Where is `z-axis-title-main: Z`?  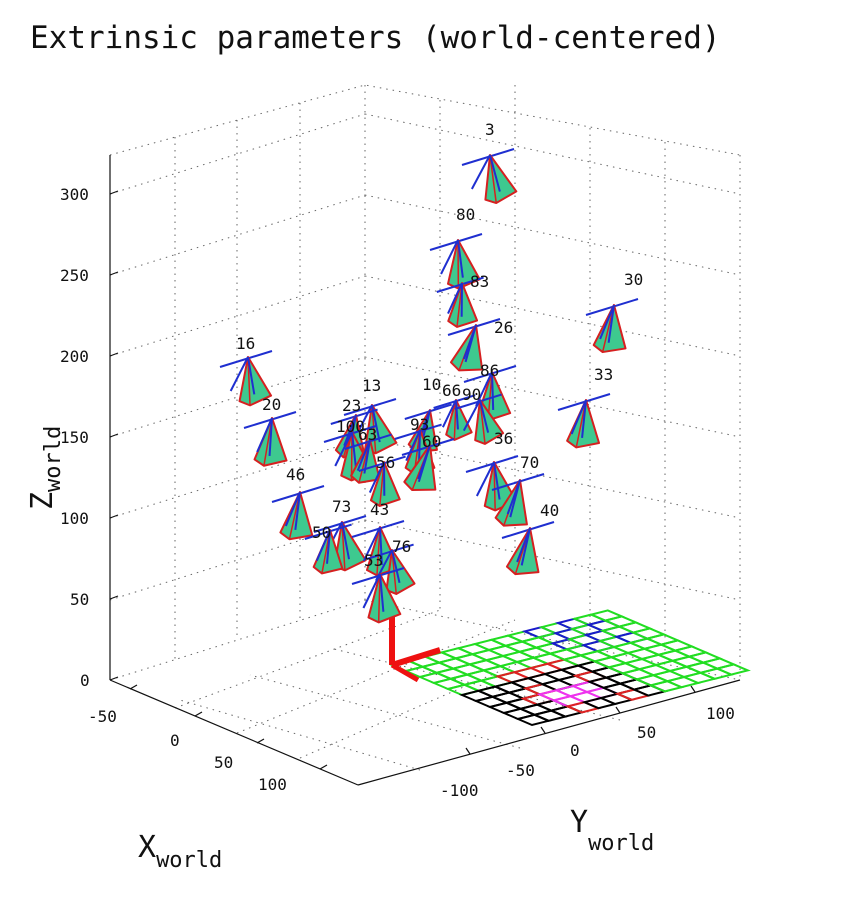 z-axis-title-main: Z is located at coordinates (42, 501).